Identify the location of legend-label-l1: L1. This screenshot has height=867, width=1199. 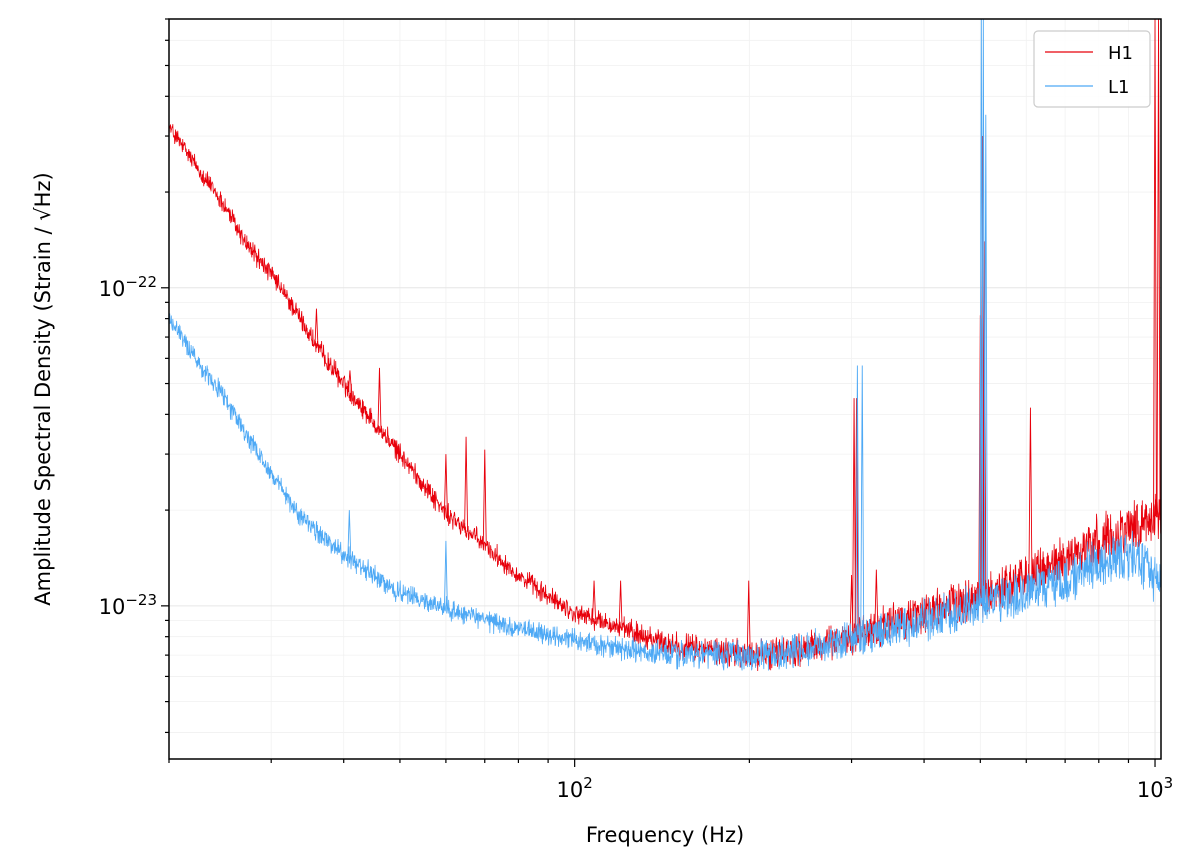
(1118, 87).